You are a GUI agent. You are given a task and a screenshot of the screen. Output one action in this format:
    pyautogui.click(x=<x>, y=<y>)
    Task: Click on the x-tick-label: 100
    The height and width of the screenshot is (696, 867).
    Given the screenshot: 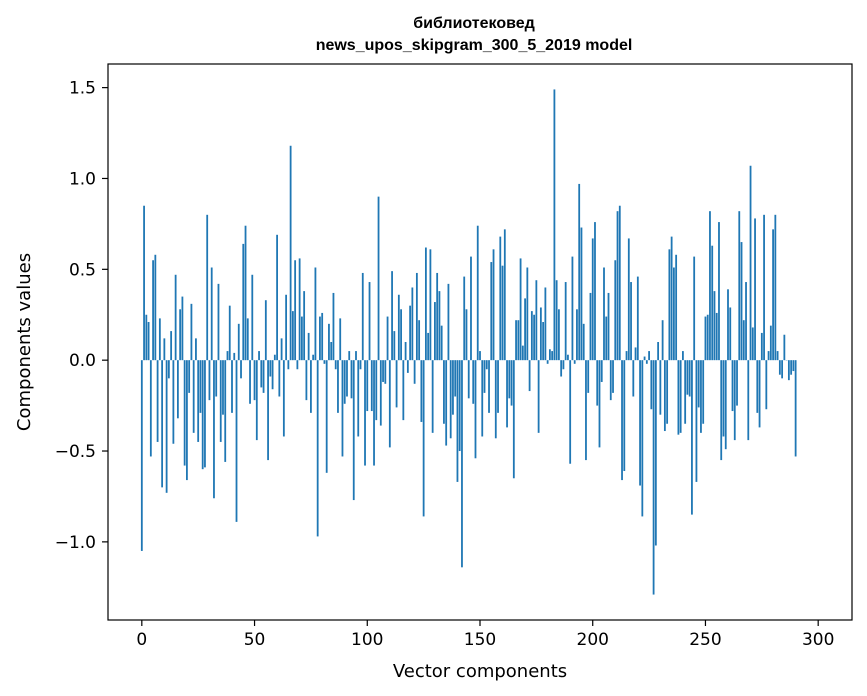 What is the action you would take?
    pyautogui.click(x=367, y=640)
    